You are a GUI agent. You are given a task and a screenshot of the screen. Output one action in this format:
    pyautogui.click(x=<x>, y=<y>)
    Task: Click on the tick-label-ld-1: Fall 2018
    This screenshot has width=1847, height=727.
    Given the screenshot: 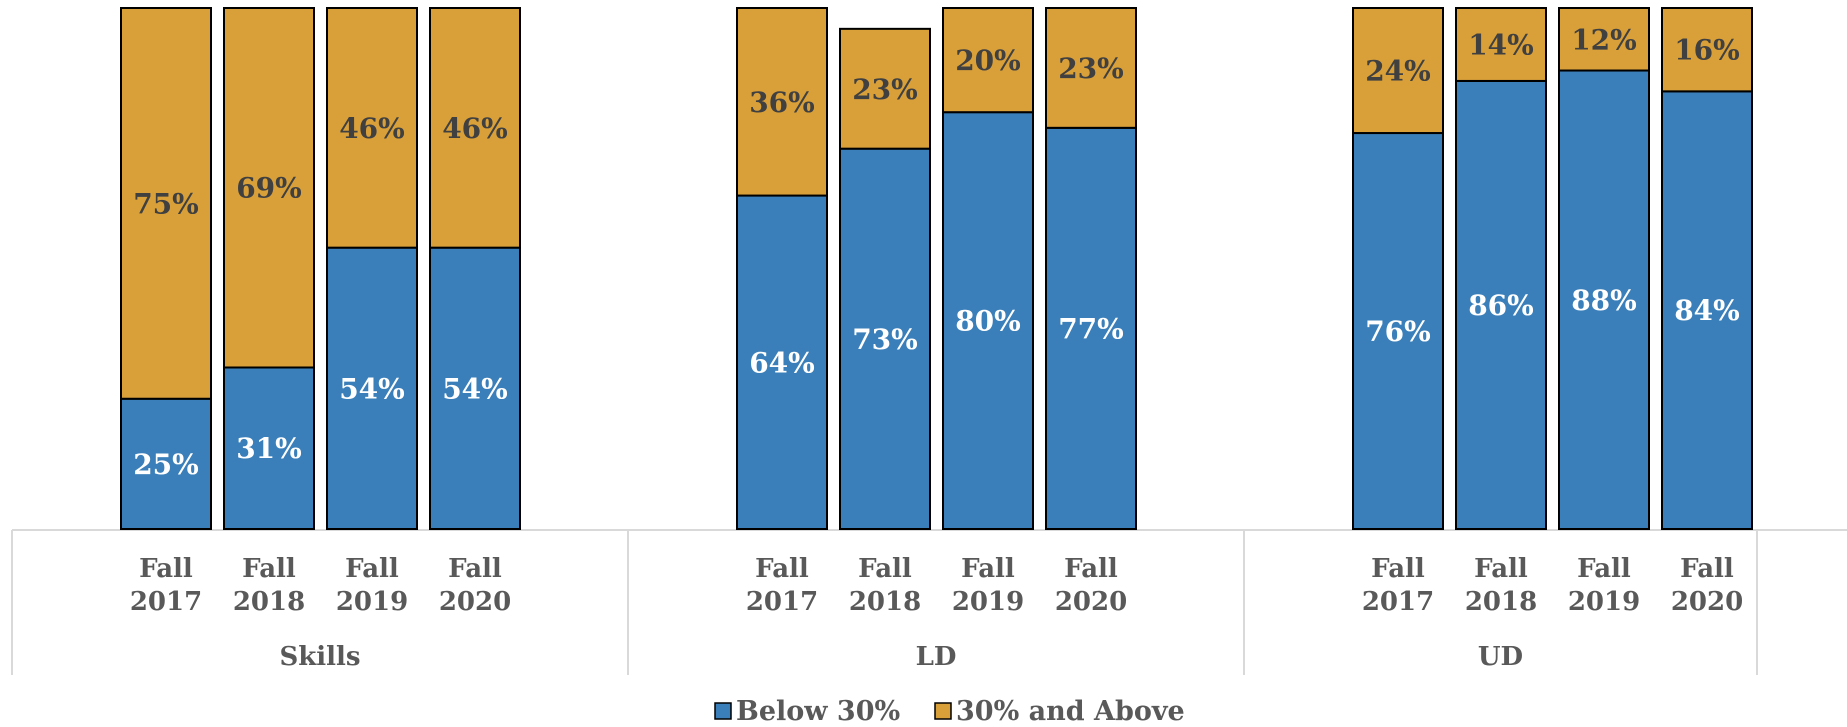 What is the action you would take?
    pyautogui.click(x=885, y=585)
    